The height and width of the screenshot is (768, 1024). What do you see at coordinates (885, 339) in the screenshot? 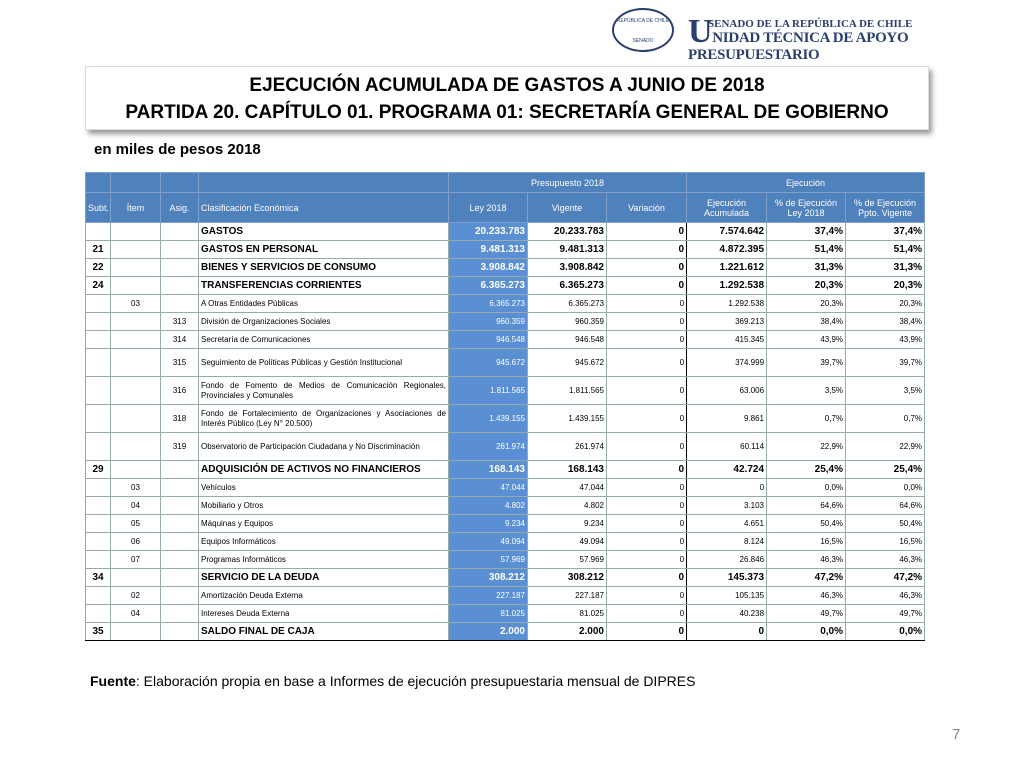
I see `table-cell: 43,9%` at bounding box center [885, 339].